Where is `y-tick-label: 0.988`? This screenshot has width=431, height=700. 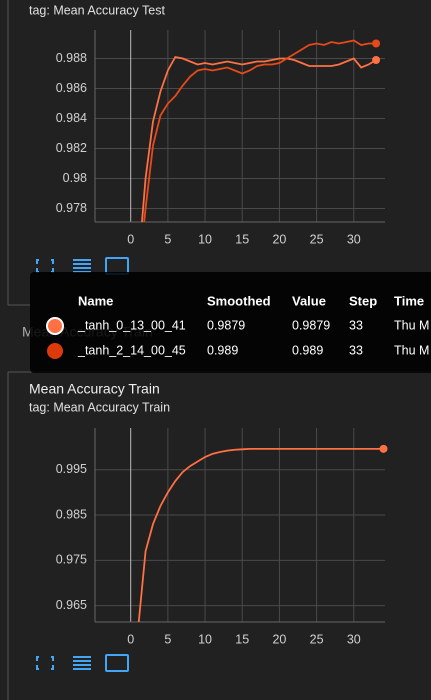
y-tick-label: 0.988 is located at coordinates (71, 58).